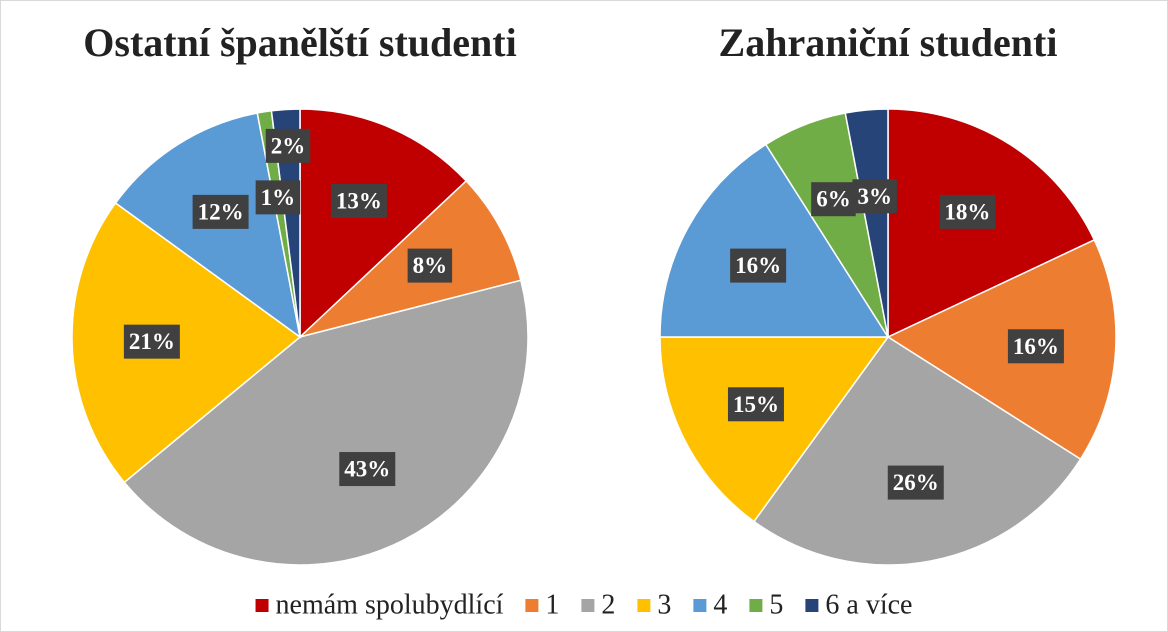  I want to click on data-label: 1%, so click(278, 197).